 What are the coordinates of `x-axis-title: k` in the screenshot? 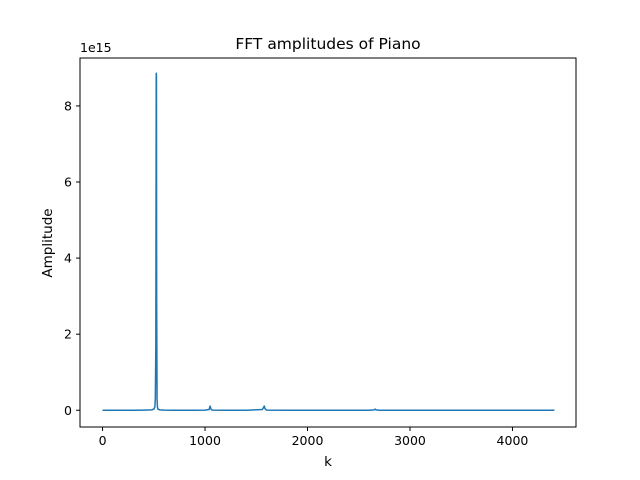 It's located at (328, 462).